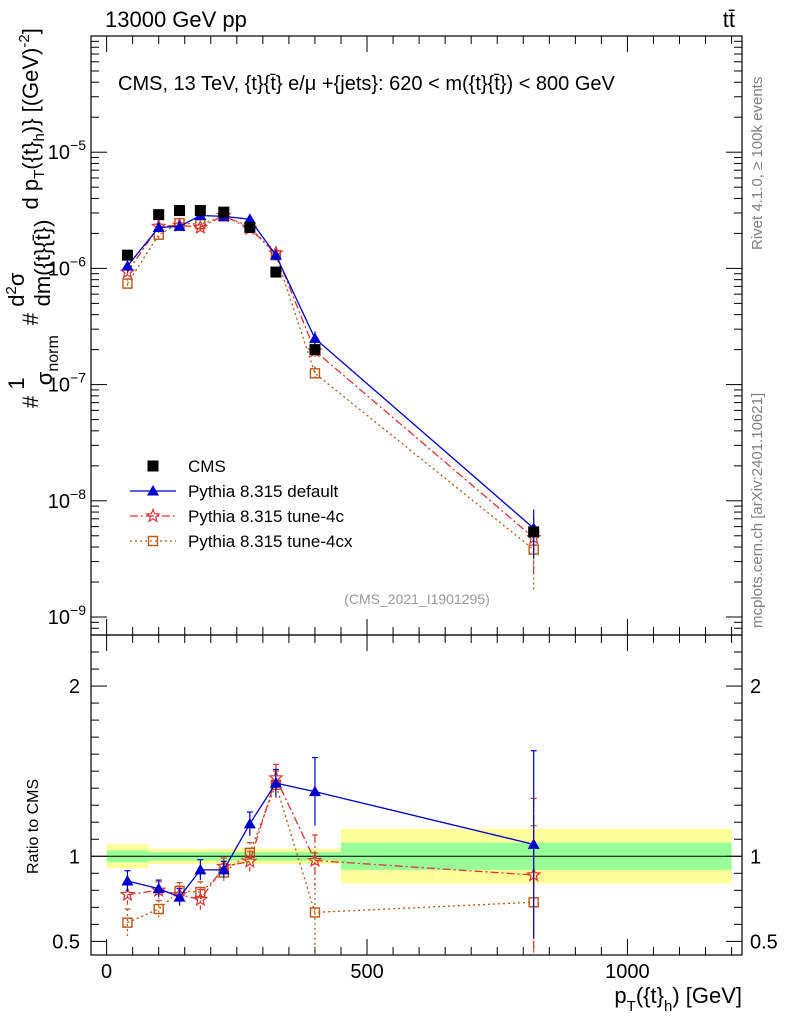 Image resolution: width=786 pixels, height=1029 pixels. Describe the element at coordinates (74, 687) in the screenshot. I see `ratio-ytick-label: 2` at that location.